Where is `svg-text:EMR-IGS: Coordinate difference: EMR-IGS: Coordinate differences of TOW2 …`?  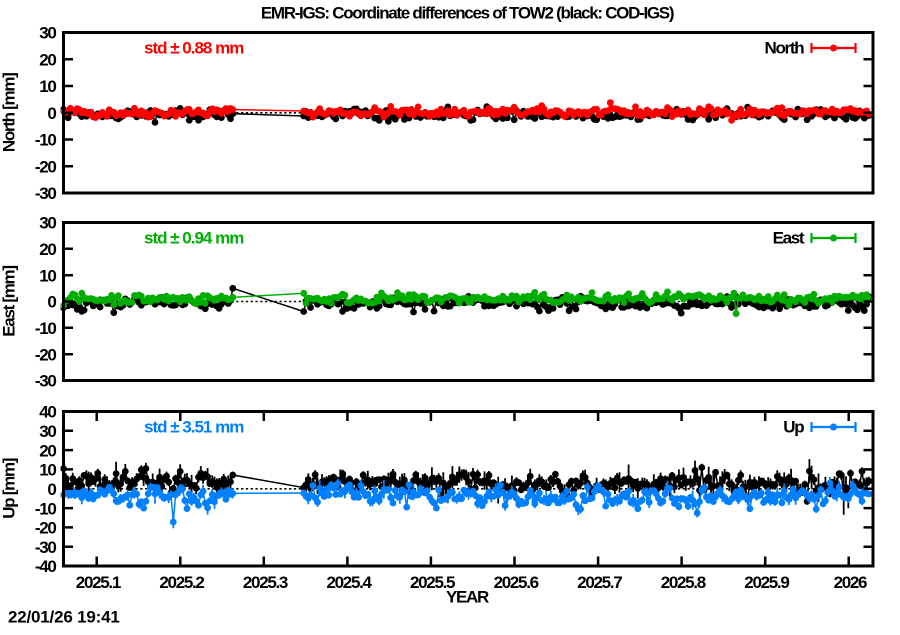 svg-text:EMR-IGS: Coordinate difference: EMR-IGS: Coordinate differences of TOW2 … is located at coordinates (467, 12).